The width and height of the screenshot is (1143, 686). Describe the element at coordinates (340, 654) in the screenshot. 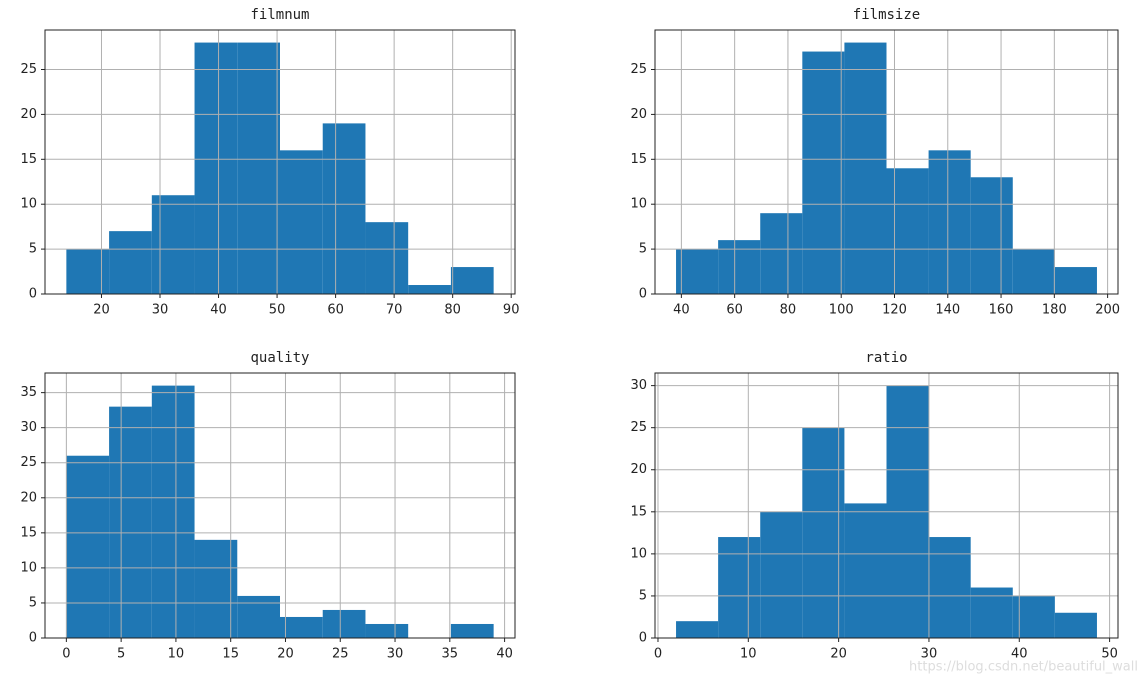

I see `x-tick-label: 25` at that location.